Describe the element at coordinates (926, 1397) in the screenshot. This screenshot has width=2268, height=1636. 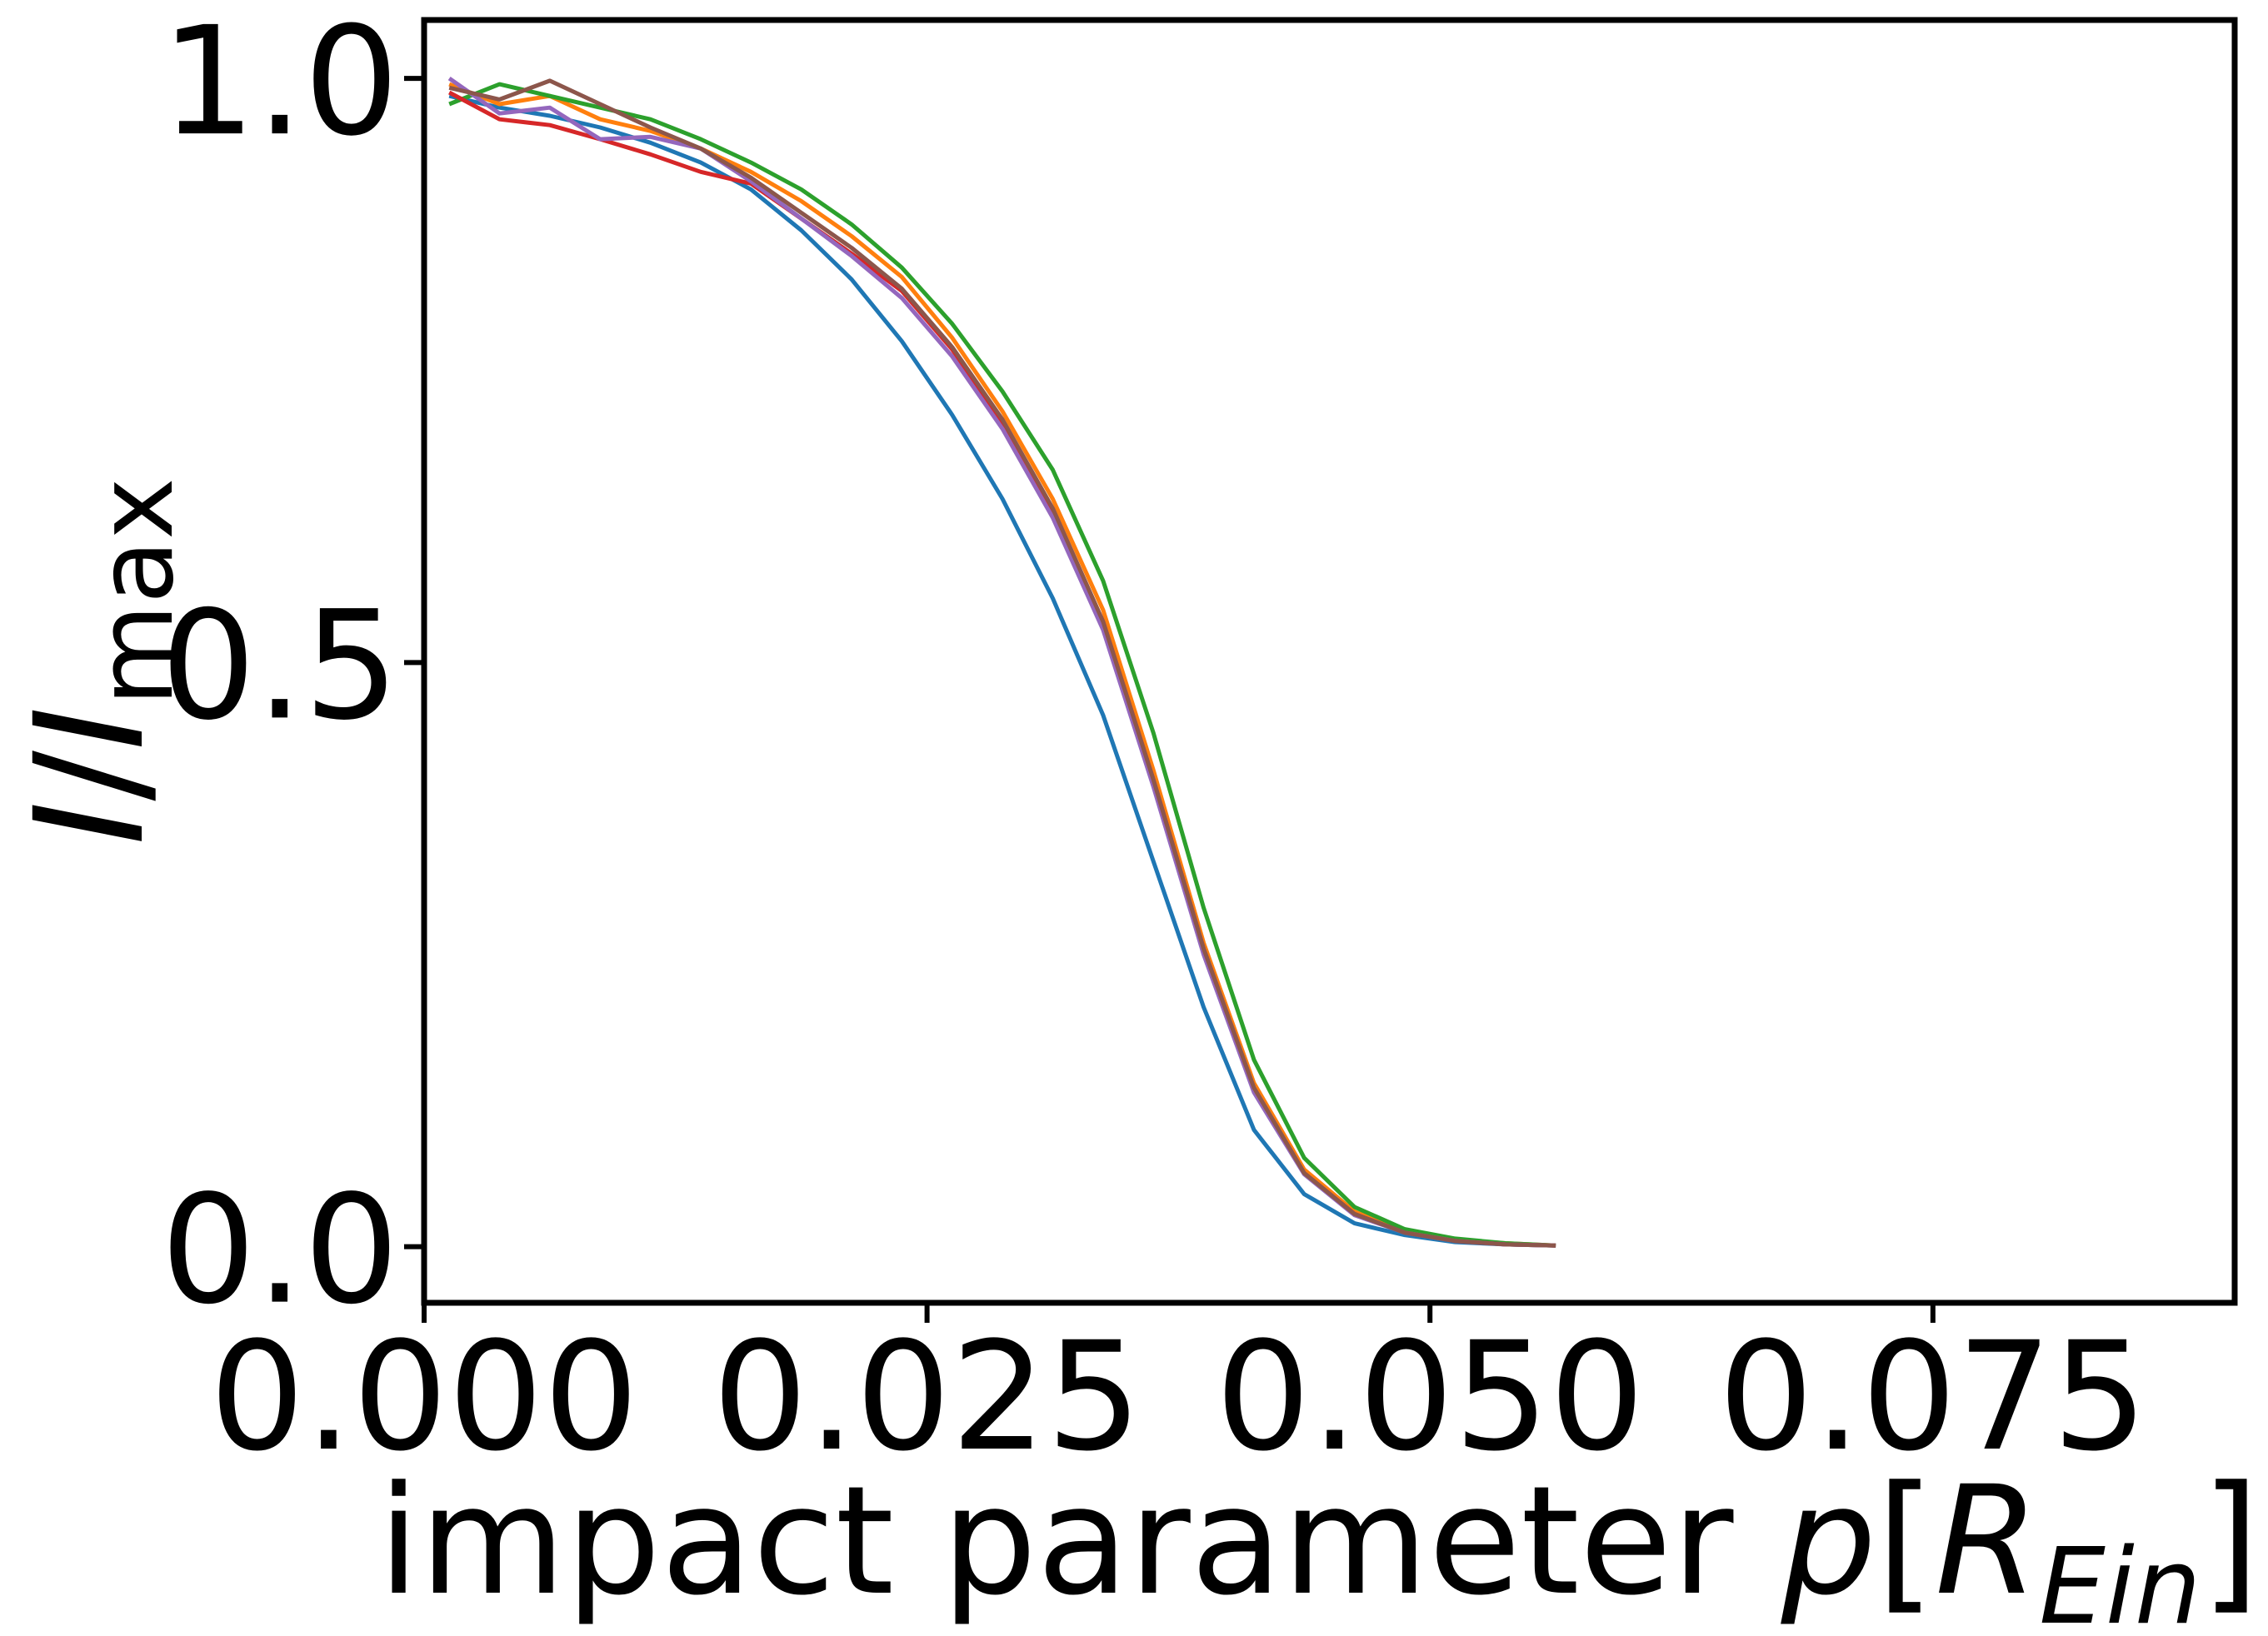
I see `x-tick-label-2: 0.025` at that location.